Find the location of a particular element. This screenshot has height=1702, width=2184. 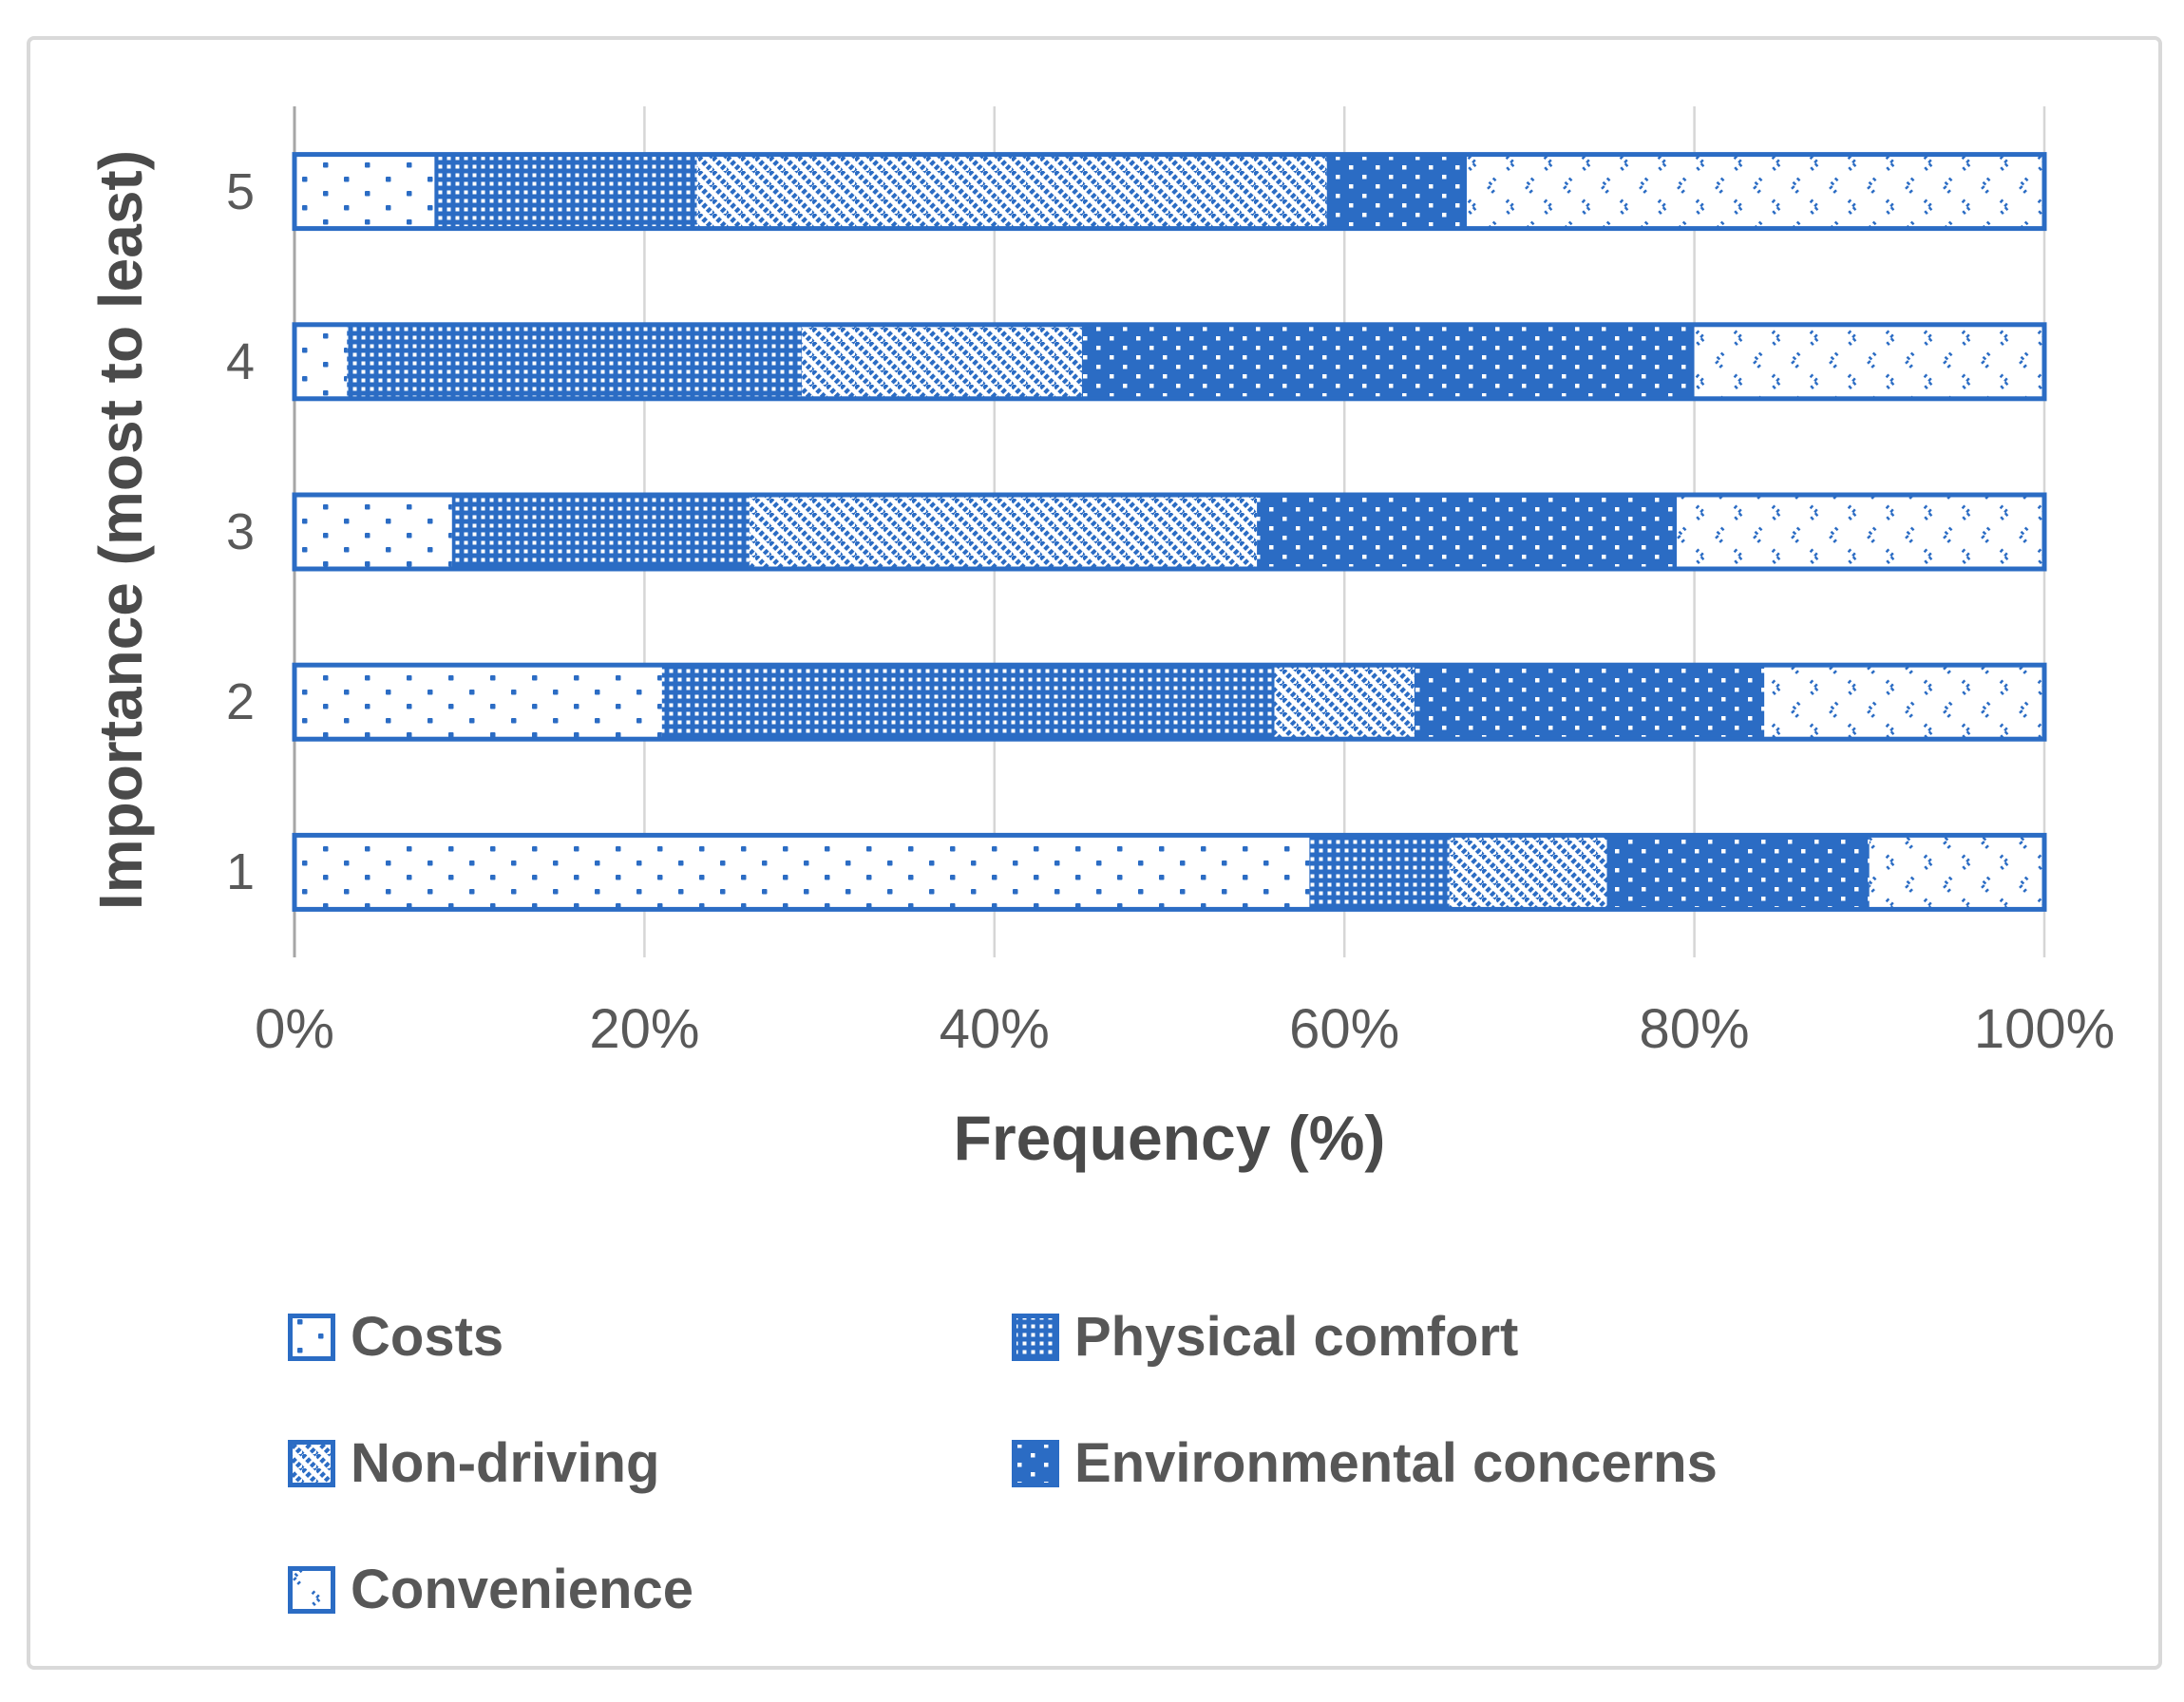

legend-swatch-diagonal-stripes-icon is located at coordinates (311, 1463).